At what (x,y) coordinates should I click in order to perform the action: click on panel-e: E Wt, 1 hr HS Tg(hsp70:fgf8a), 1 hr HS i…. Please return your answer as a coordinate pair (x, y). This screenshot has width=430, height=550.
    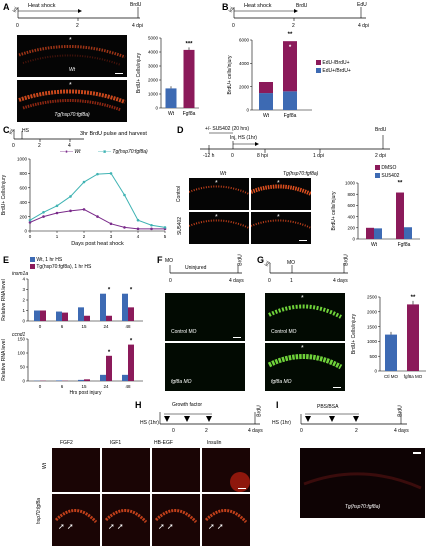
    Looking at the image, I should click on (75, 325).